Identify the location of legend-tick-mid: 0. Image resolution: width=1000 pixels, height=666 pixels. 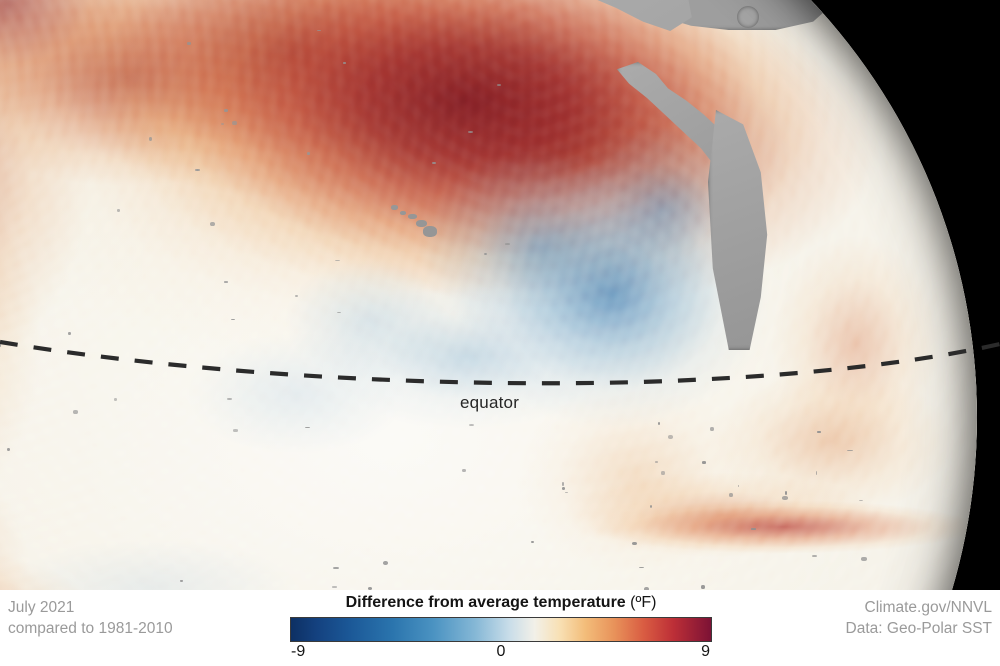
(501, 651).